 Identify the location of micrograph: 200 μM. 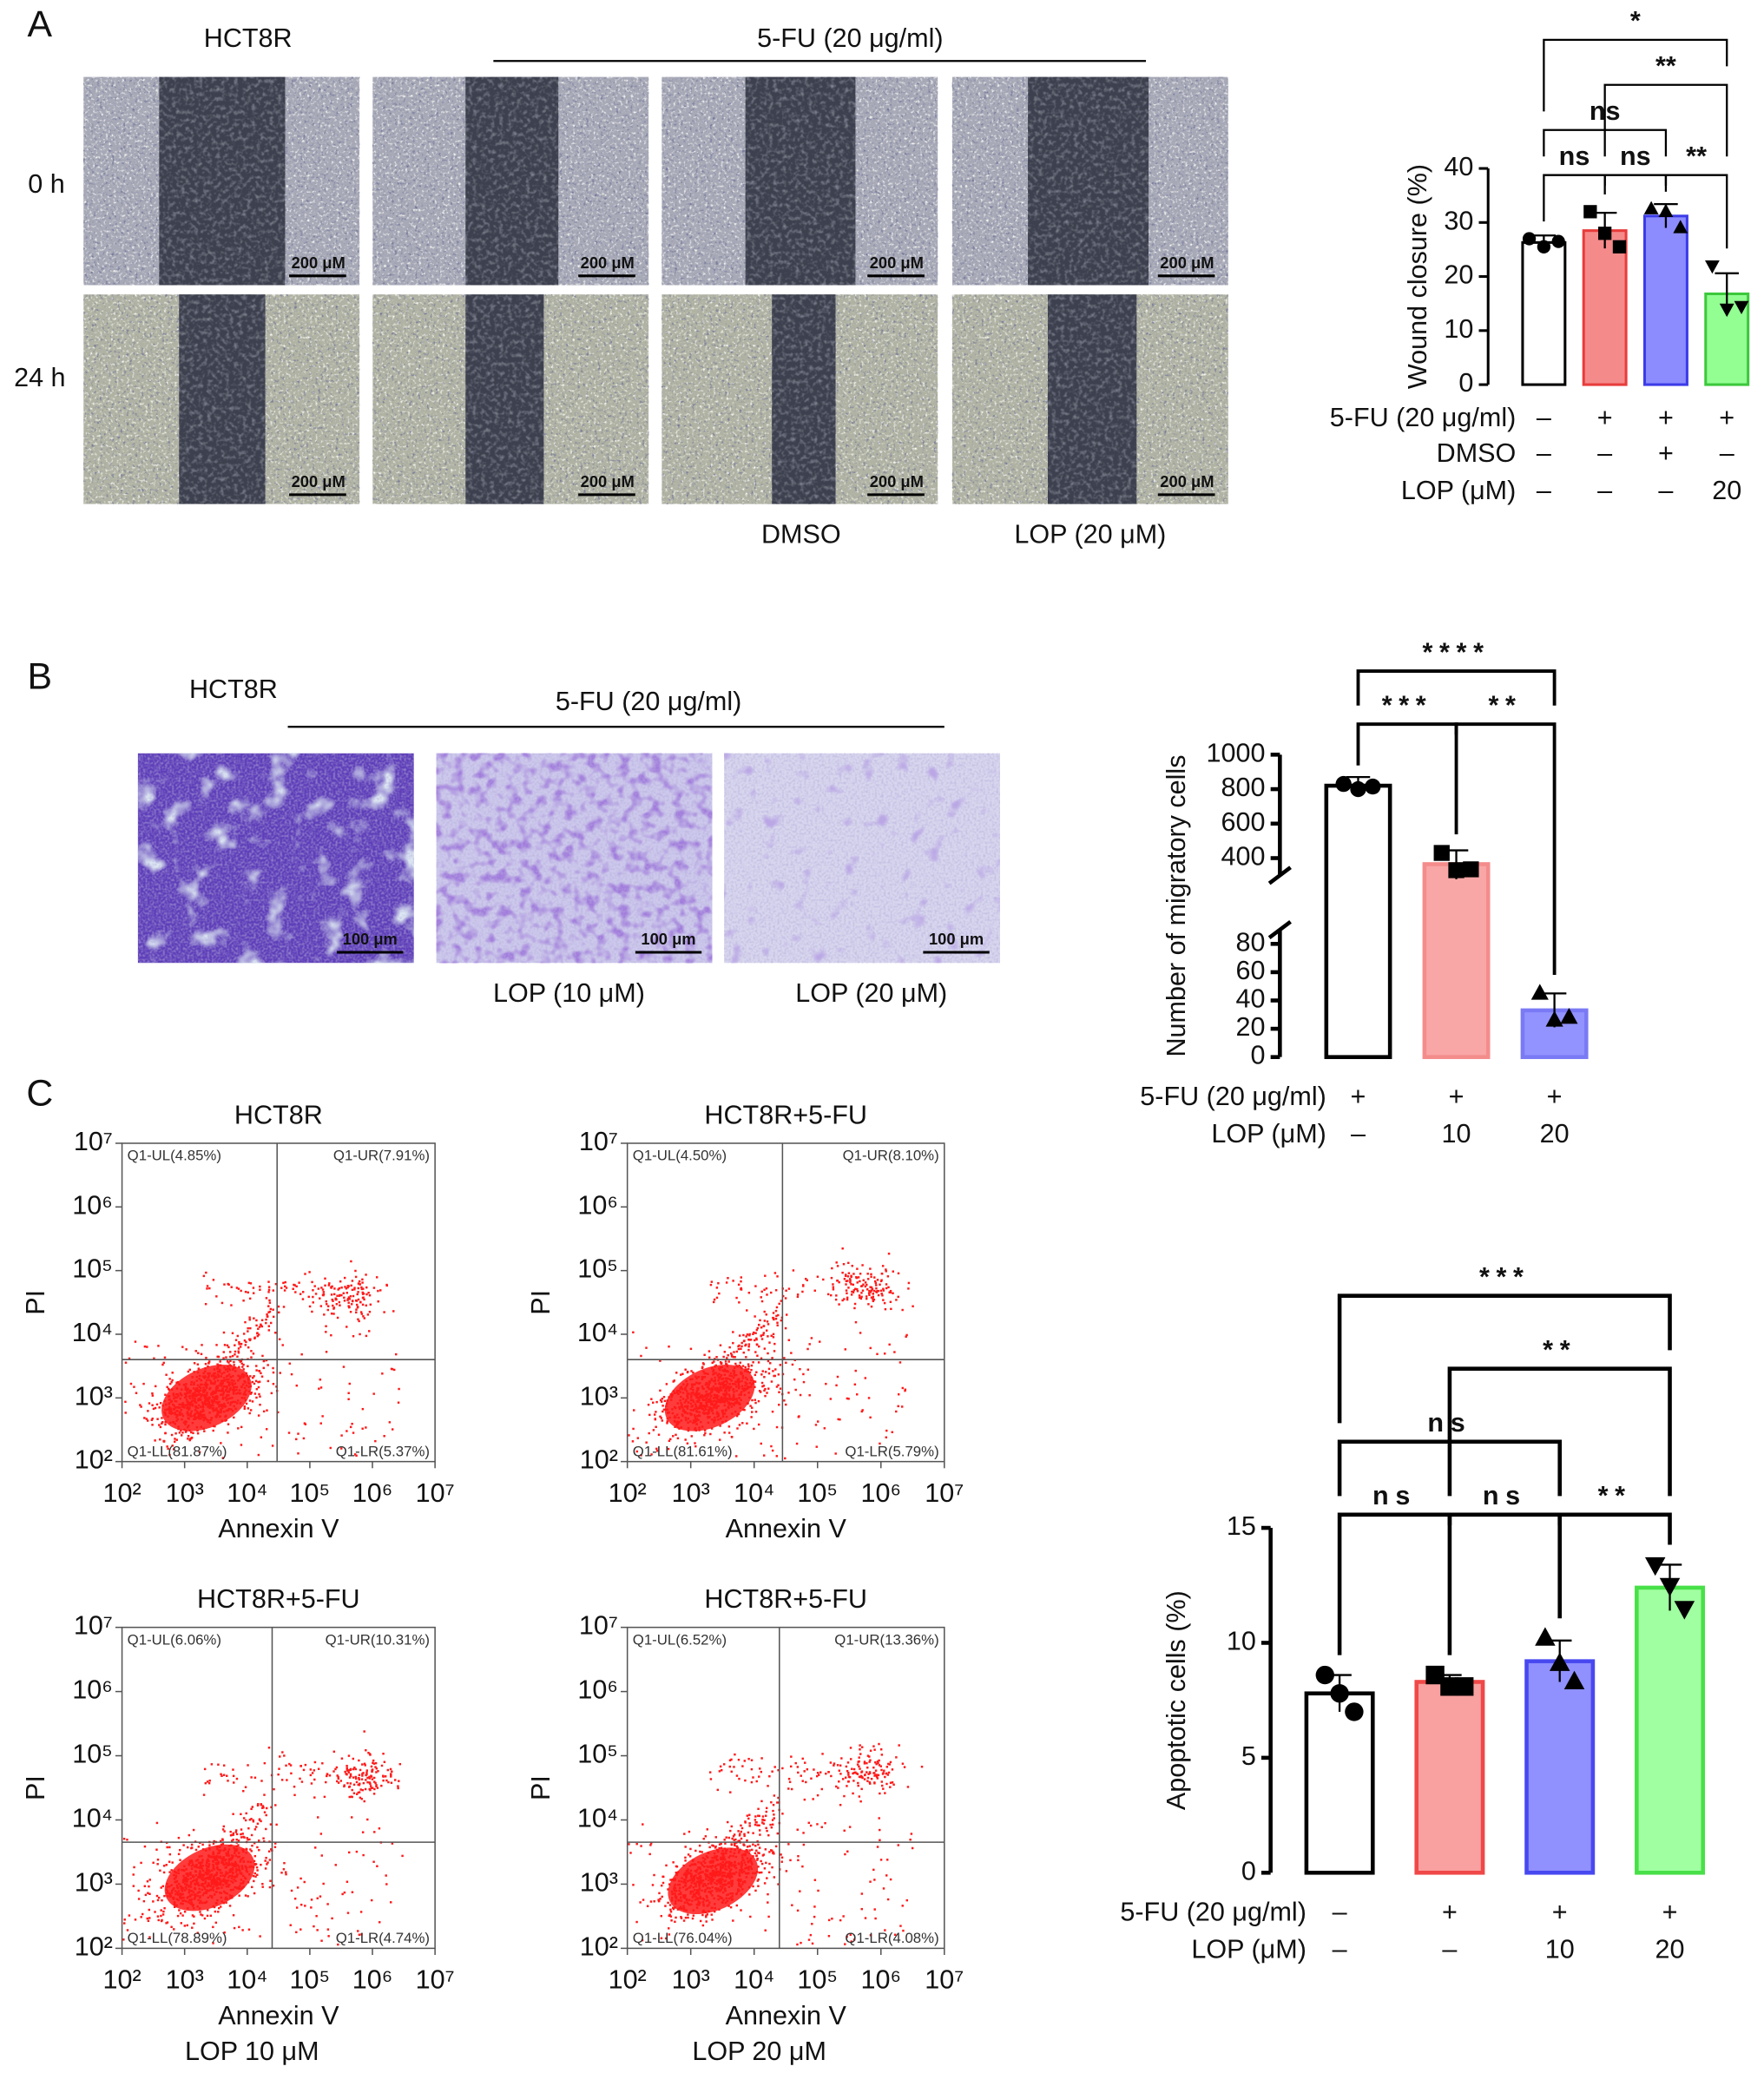
(800, 181).